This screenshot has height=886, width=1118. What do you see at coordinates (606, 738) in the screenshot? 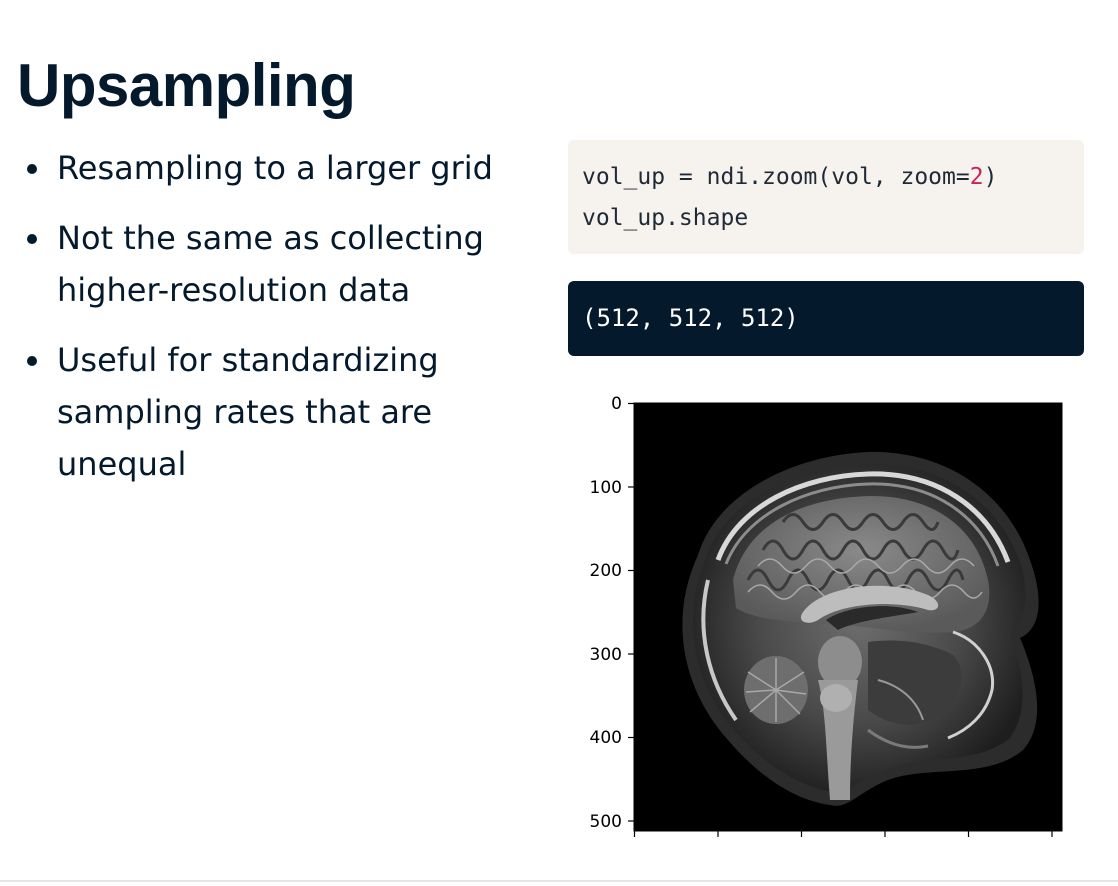
I see `y-tick-label: 400` at bounding box center [606, 738].